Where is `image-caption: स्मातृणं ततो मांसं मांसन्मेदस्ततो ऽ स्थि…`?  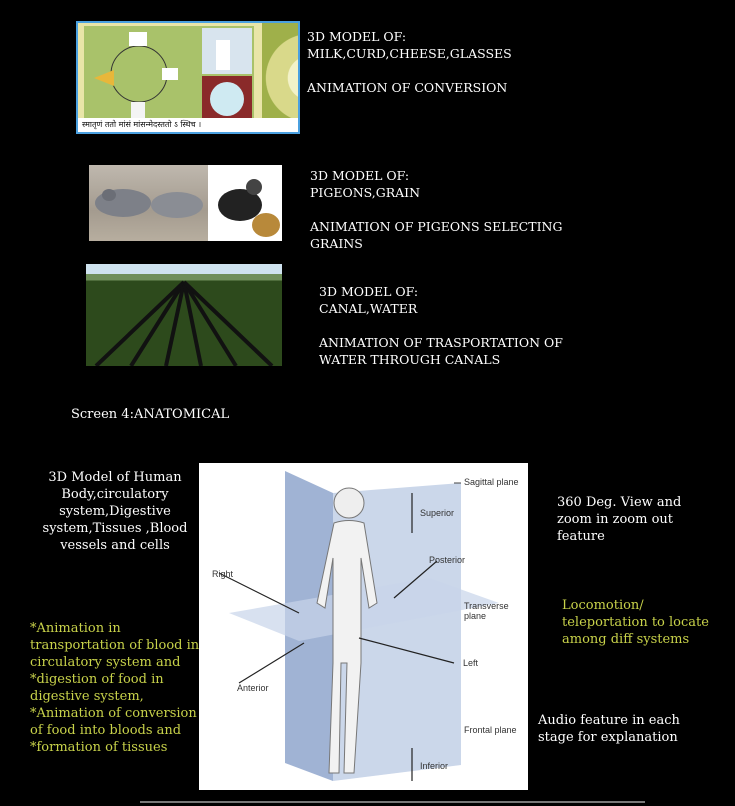
image-caption: स्मातृणं ततो मांसं मांसन्मेदस्ततो ऽ स्थि… is located at coordinates (188, 125).